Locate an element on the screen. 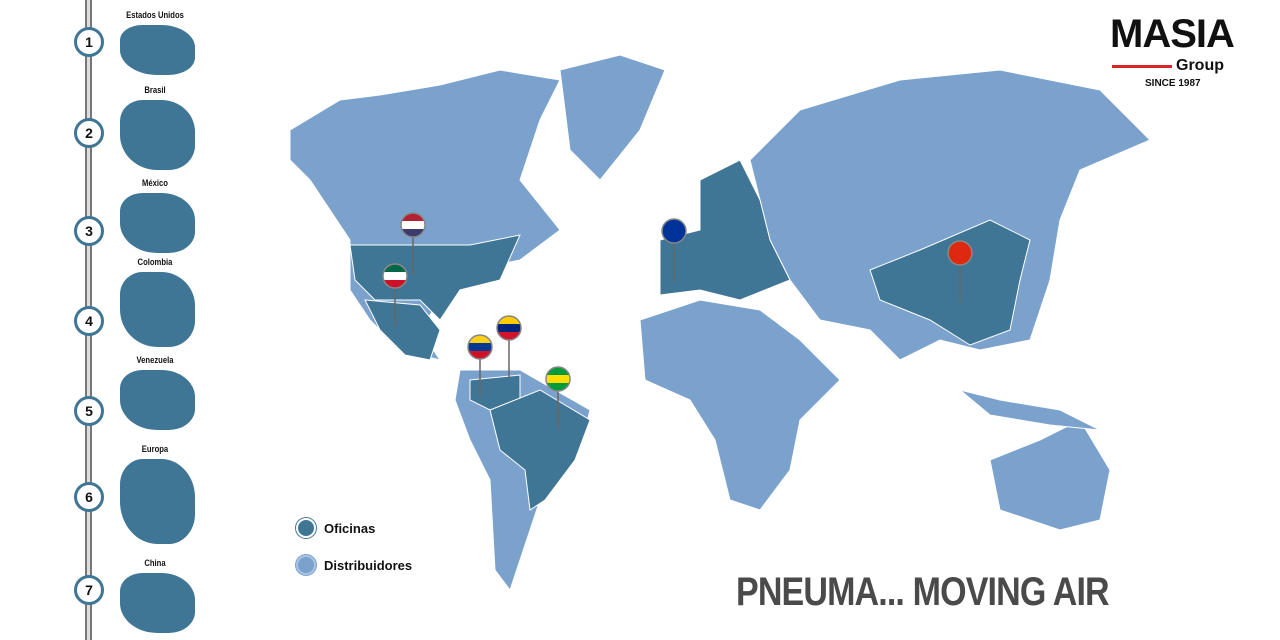 The width and height of the screenshot is (1280, 640). masia-logo: MASIA Group SINCE 1987 is located at coordinates (1177, 54).